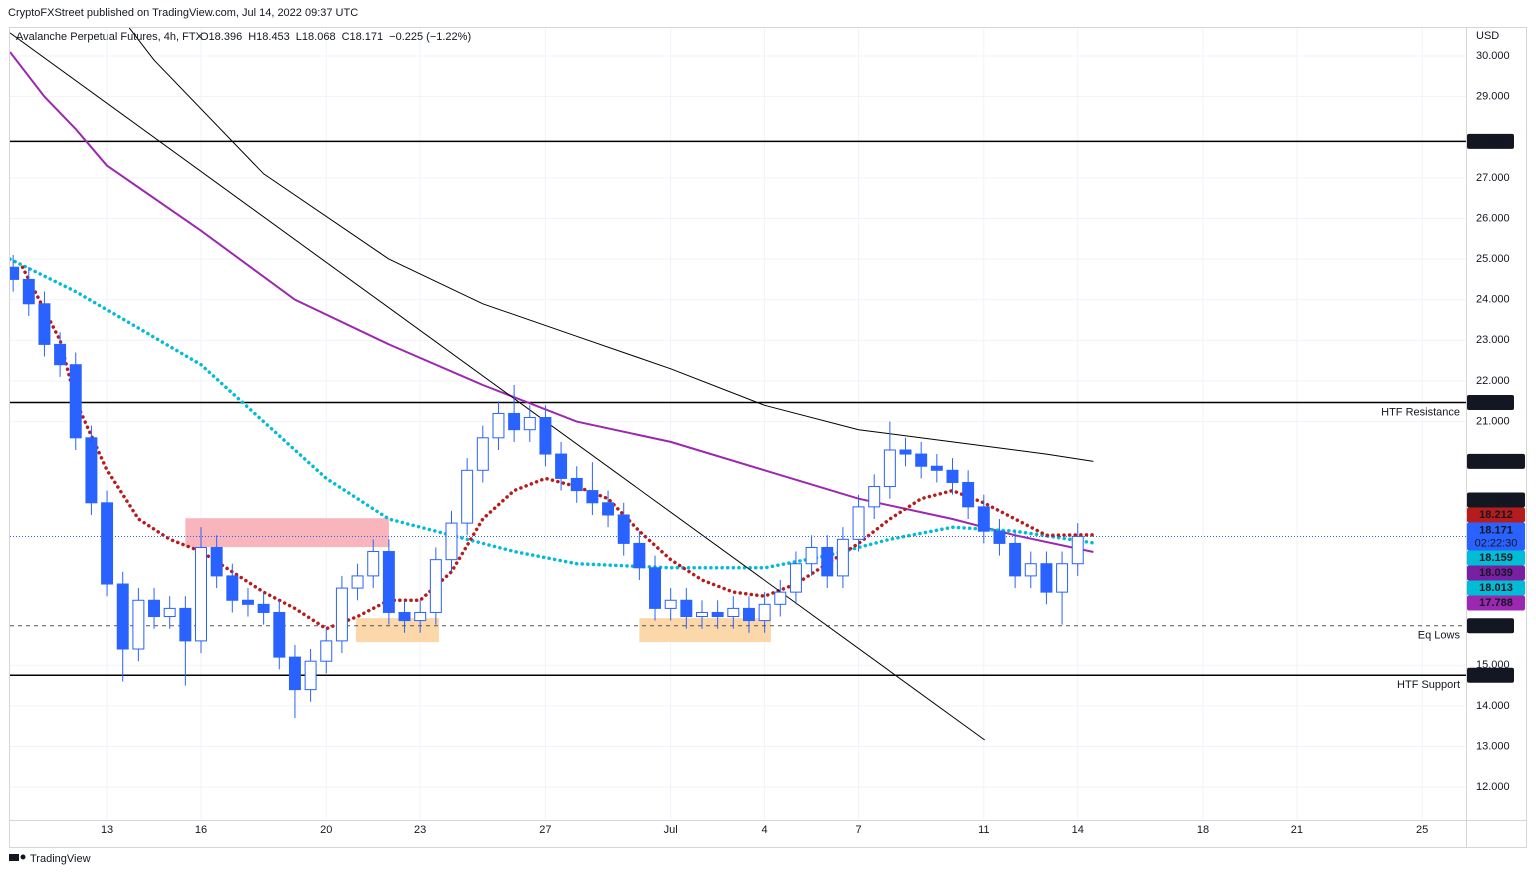 The image size is (1536, 874). I want to click on level-label: 15.972, so click(1490, 626).